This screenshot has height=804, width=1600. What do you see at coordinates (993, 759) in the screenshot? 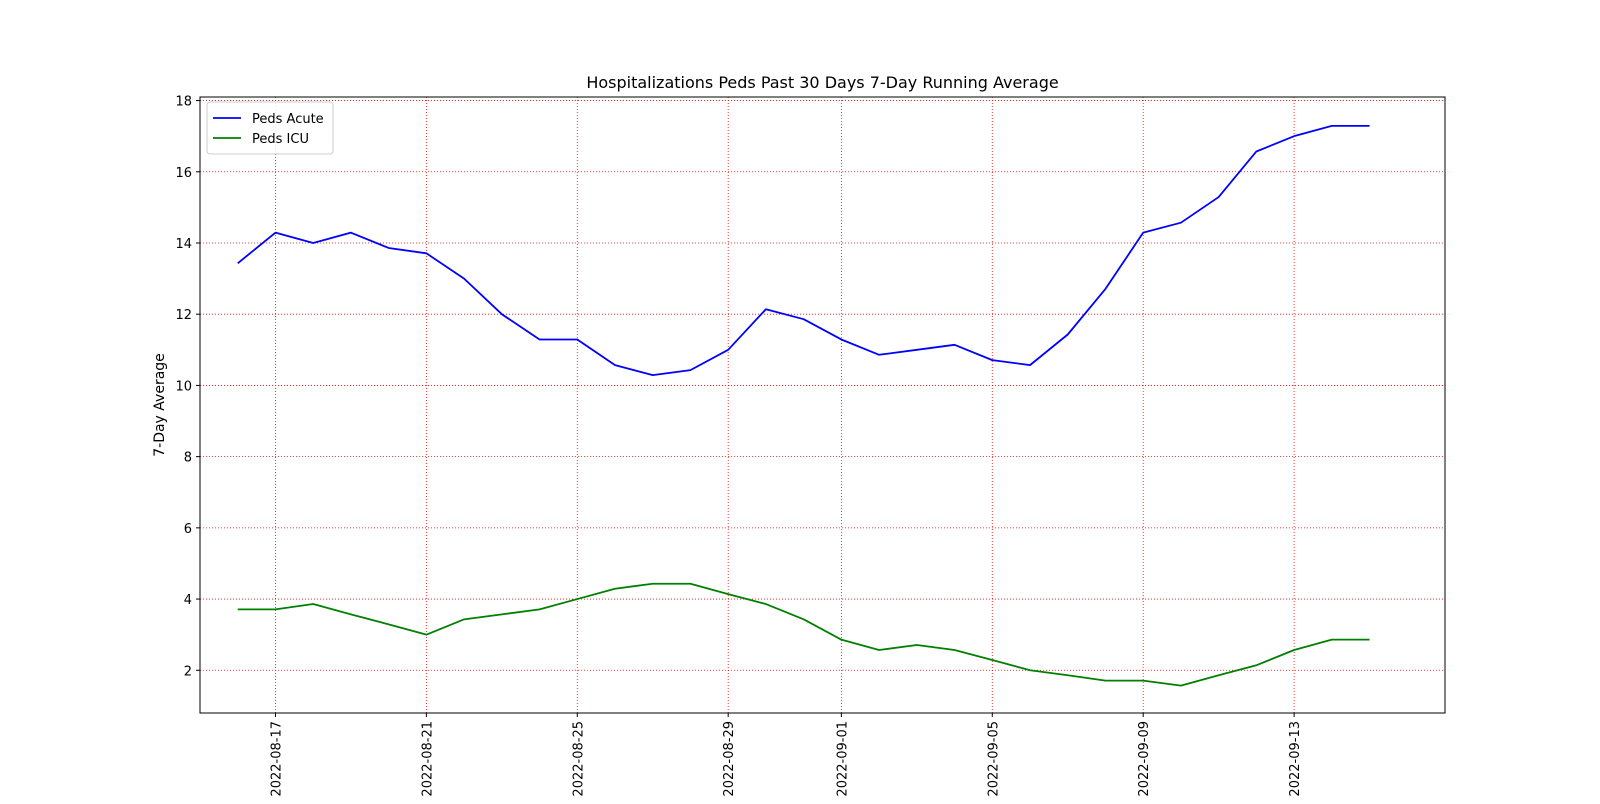
I see `x-tick-label-5: 2022-09-05` at bounding box center [993, 759].